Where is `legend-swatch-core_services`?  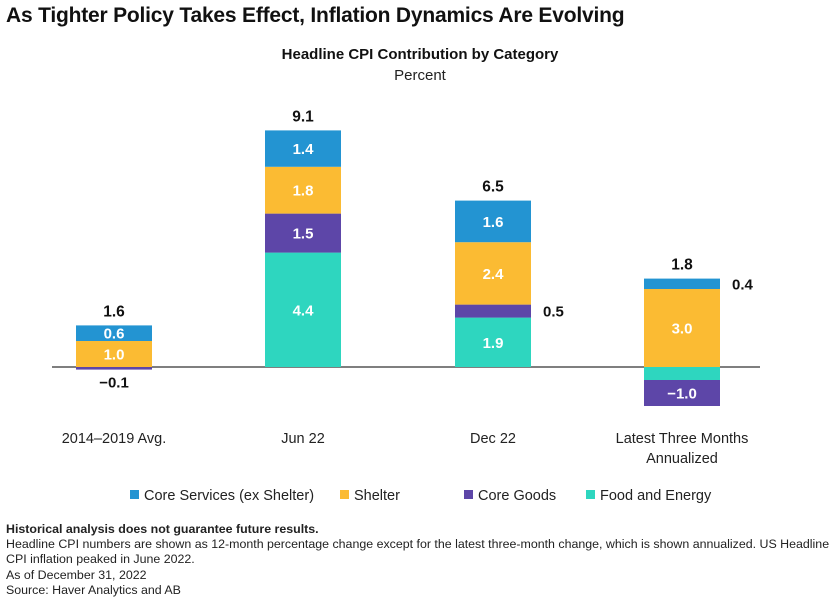 legend-swatch-core_services is located at coordinates (134, 494).